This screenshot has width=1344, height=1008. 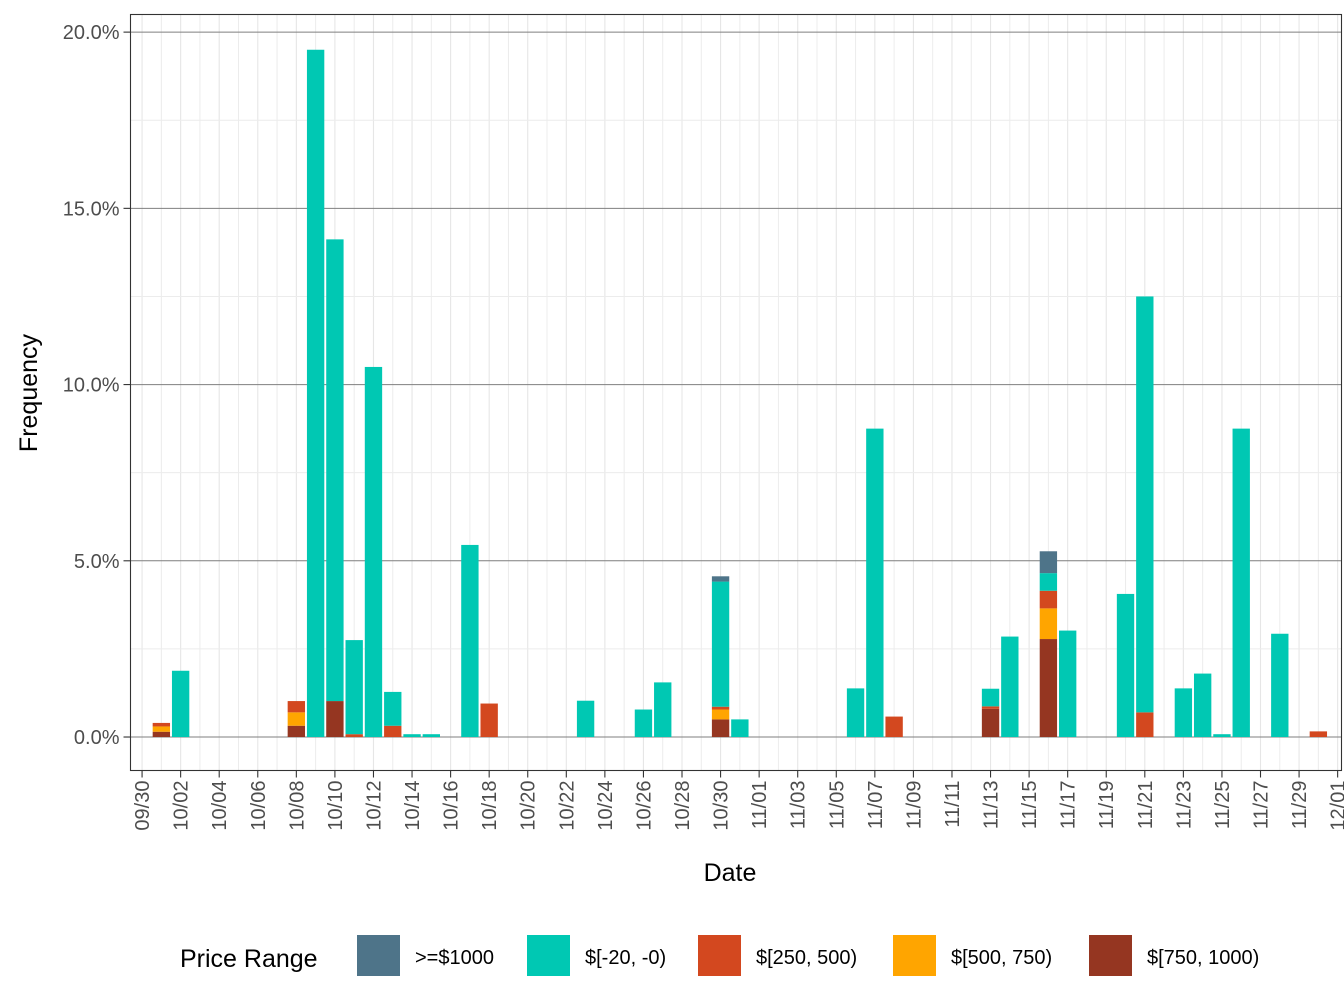 What do you see at coordinates (953, 804) in the screenshot?
I see `x-tick-label: 11/11` at bounding box center [953, 804].